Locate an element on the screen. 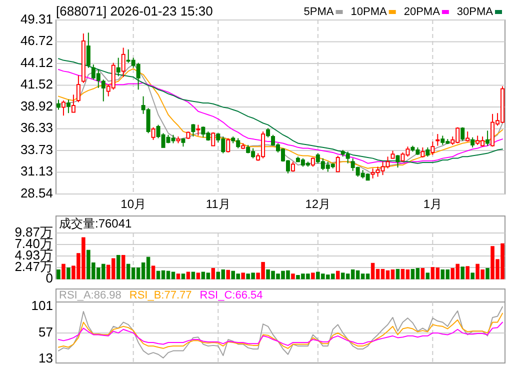 This screenshot has height=365, width=520. x-tick-label: 1月 is located at coordinates (432, 204).